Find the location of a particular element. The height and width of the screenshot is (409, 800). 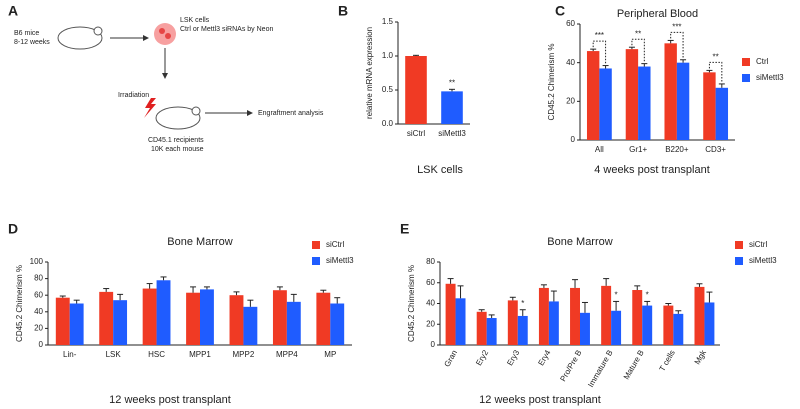

x-tick-label: siMettl3 is located at coordinates (452, 133).